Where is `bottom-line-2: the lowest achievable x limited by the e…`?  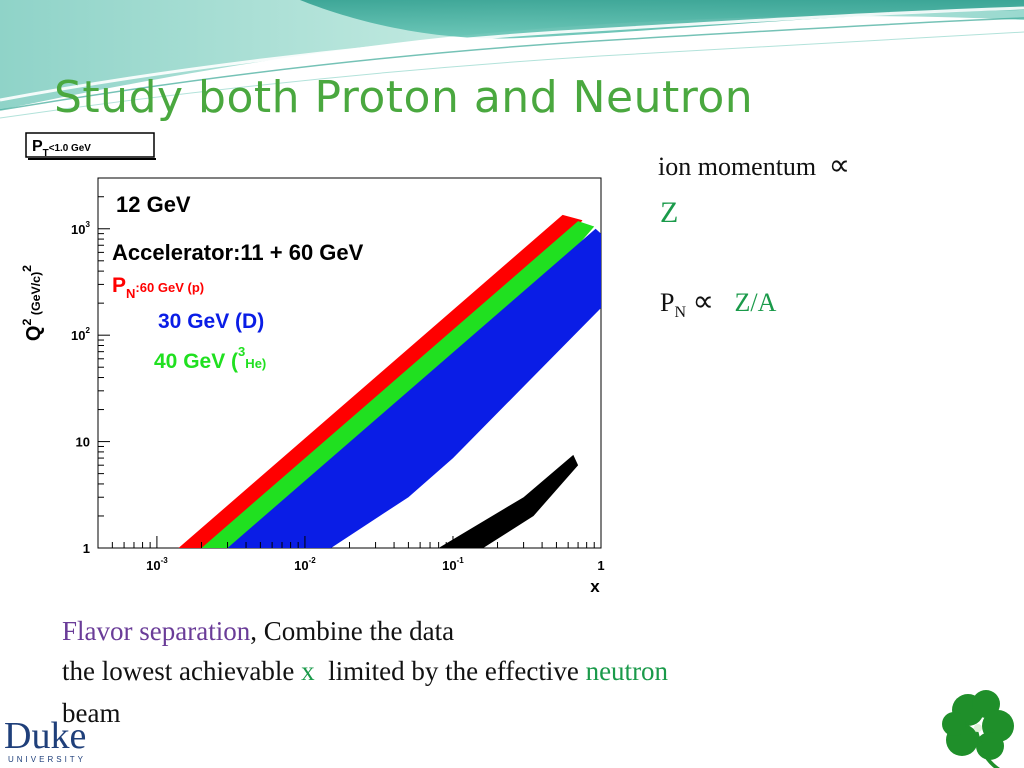
bottom-line-2: the lowest achievable x limited by the e… is located at coordinates (365, 671).